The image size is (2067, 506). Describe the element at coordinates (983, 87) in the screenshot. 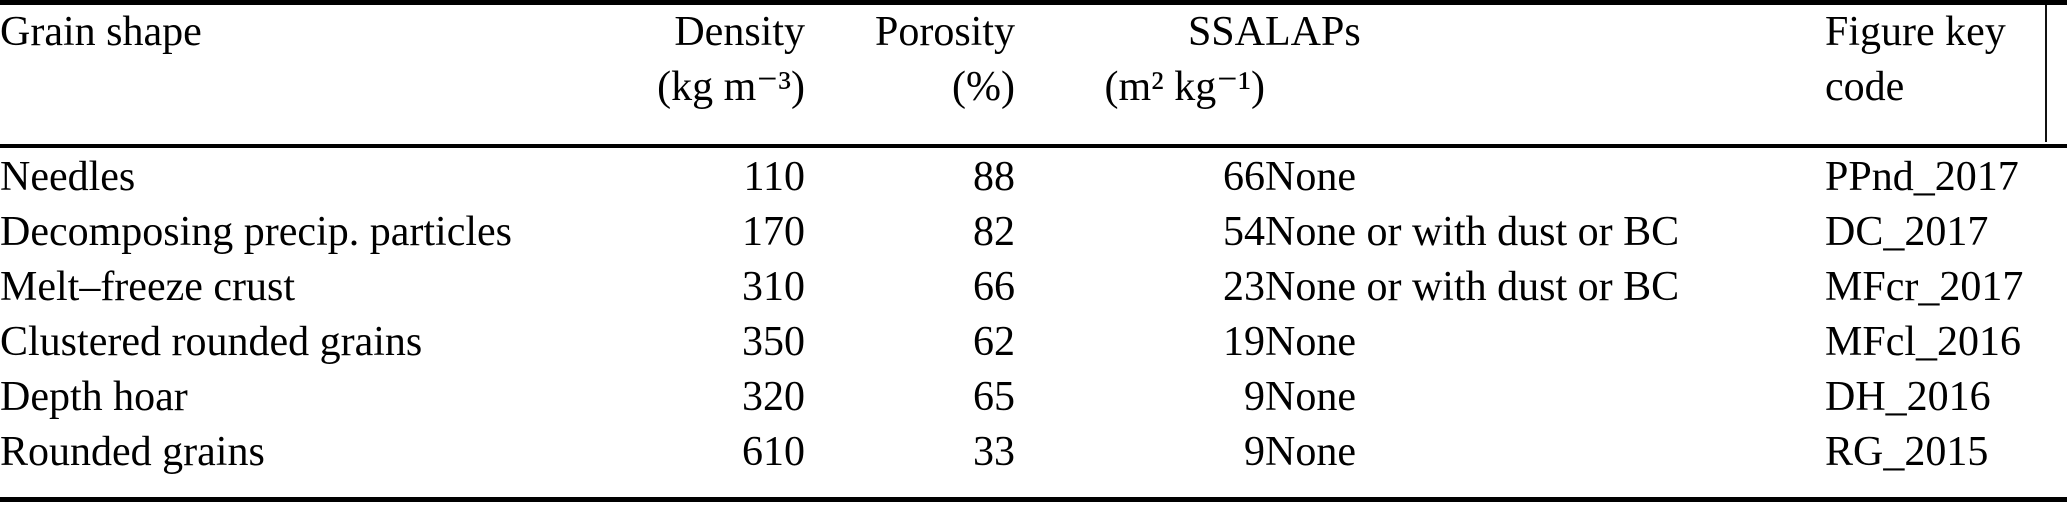

I see `col-header-unit: (%)` at that location.